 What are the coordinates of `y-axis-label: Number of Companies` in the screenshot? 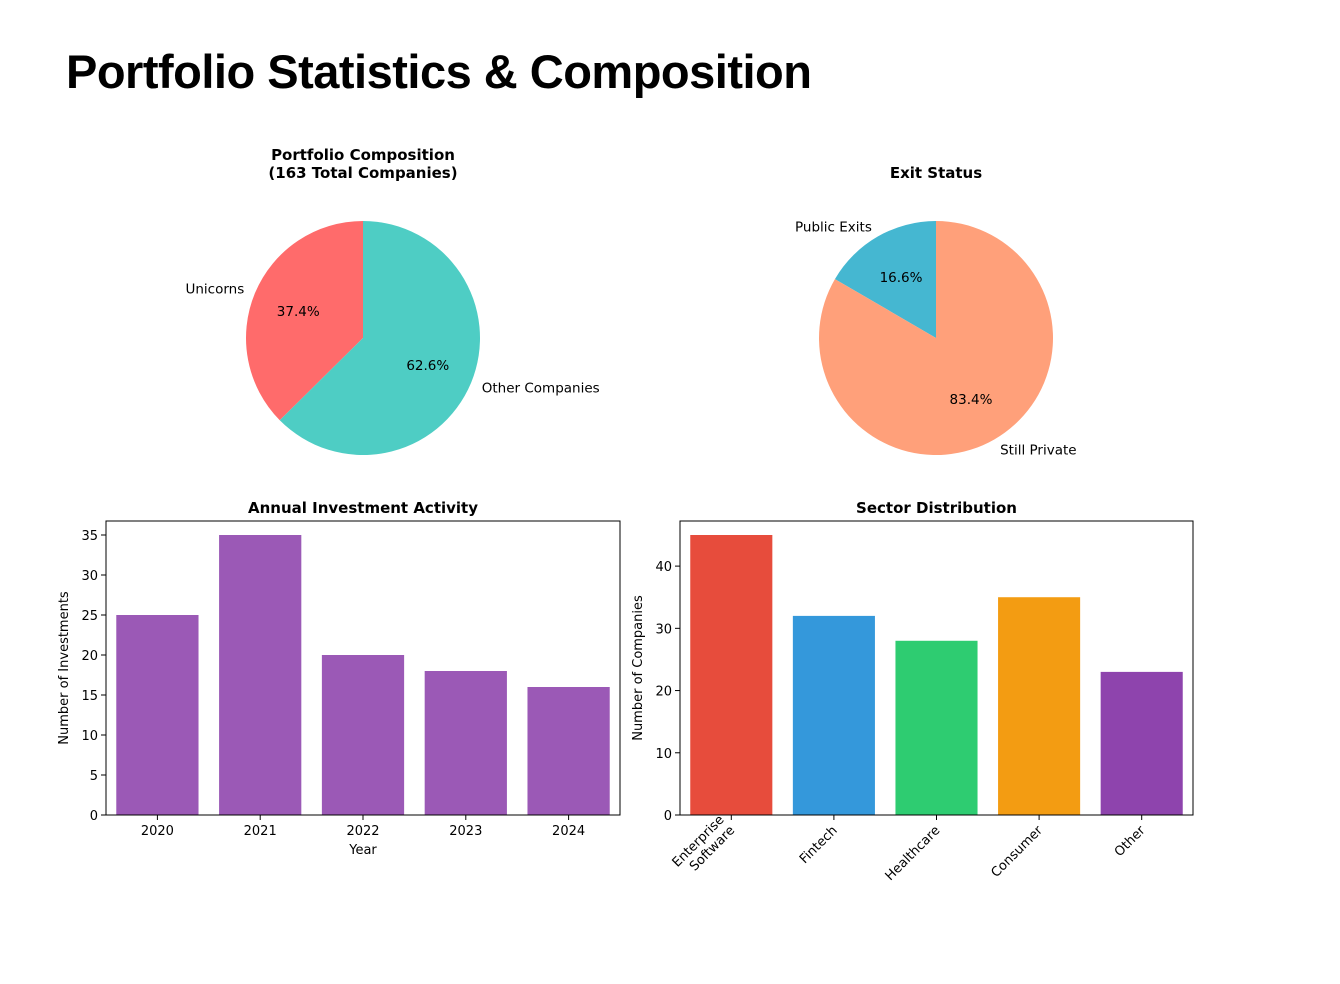 It's located at (638, 668).